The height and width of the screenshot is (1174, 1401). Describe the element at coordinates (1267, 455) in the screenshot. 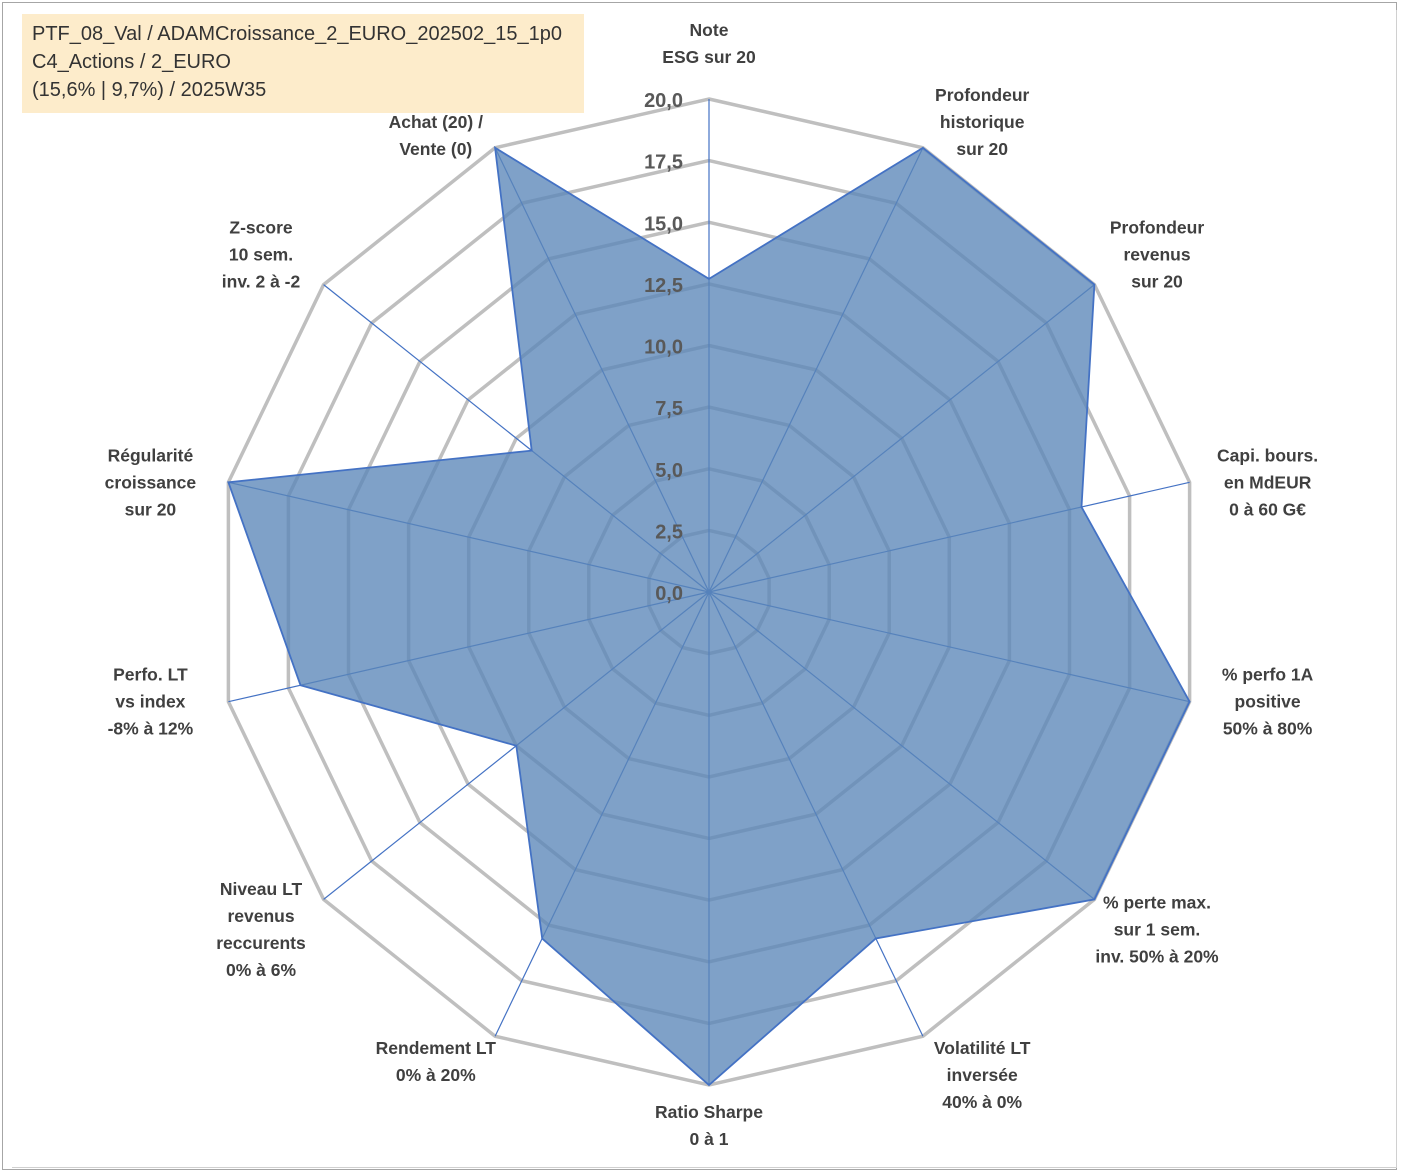

I see `category-label-line: Capi. bours.` at that location.